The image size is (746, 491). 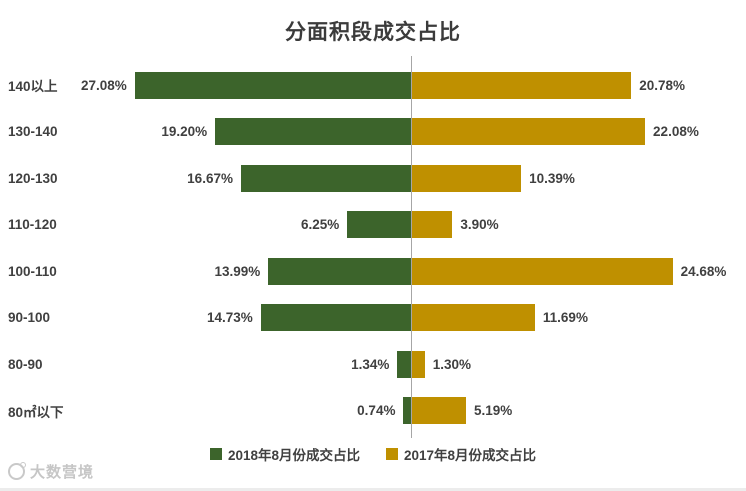 I want to click on left-bar-zone: 16.67%, so click(x=240, y=178).